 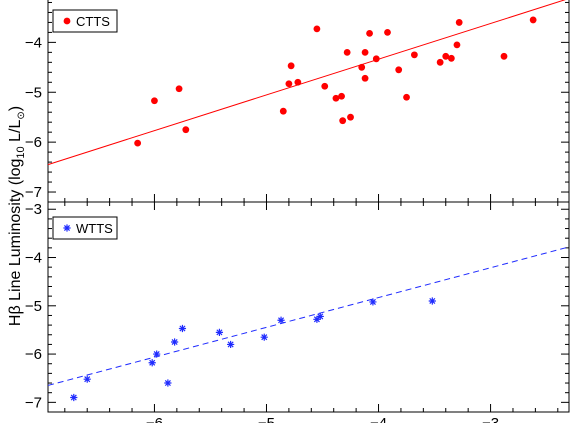 I want to click on y-axis-label-main: Hβ Line Luminosity (log, so click(x=15, y=243).